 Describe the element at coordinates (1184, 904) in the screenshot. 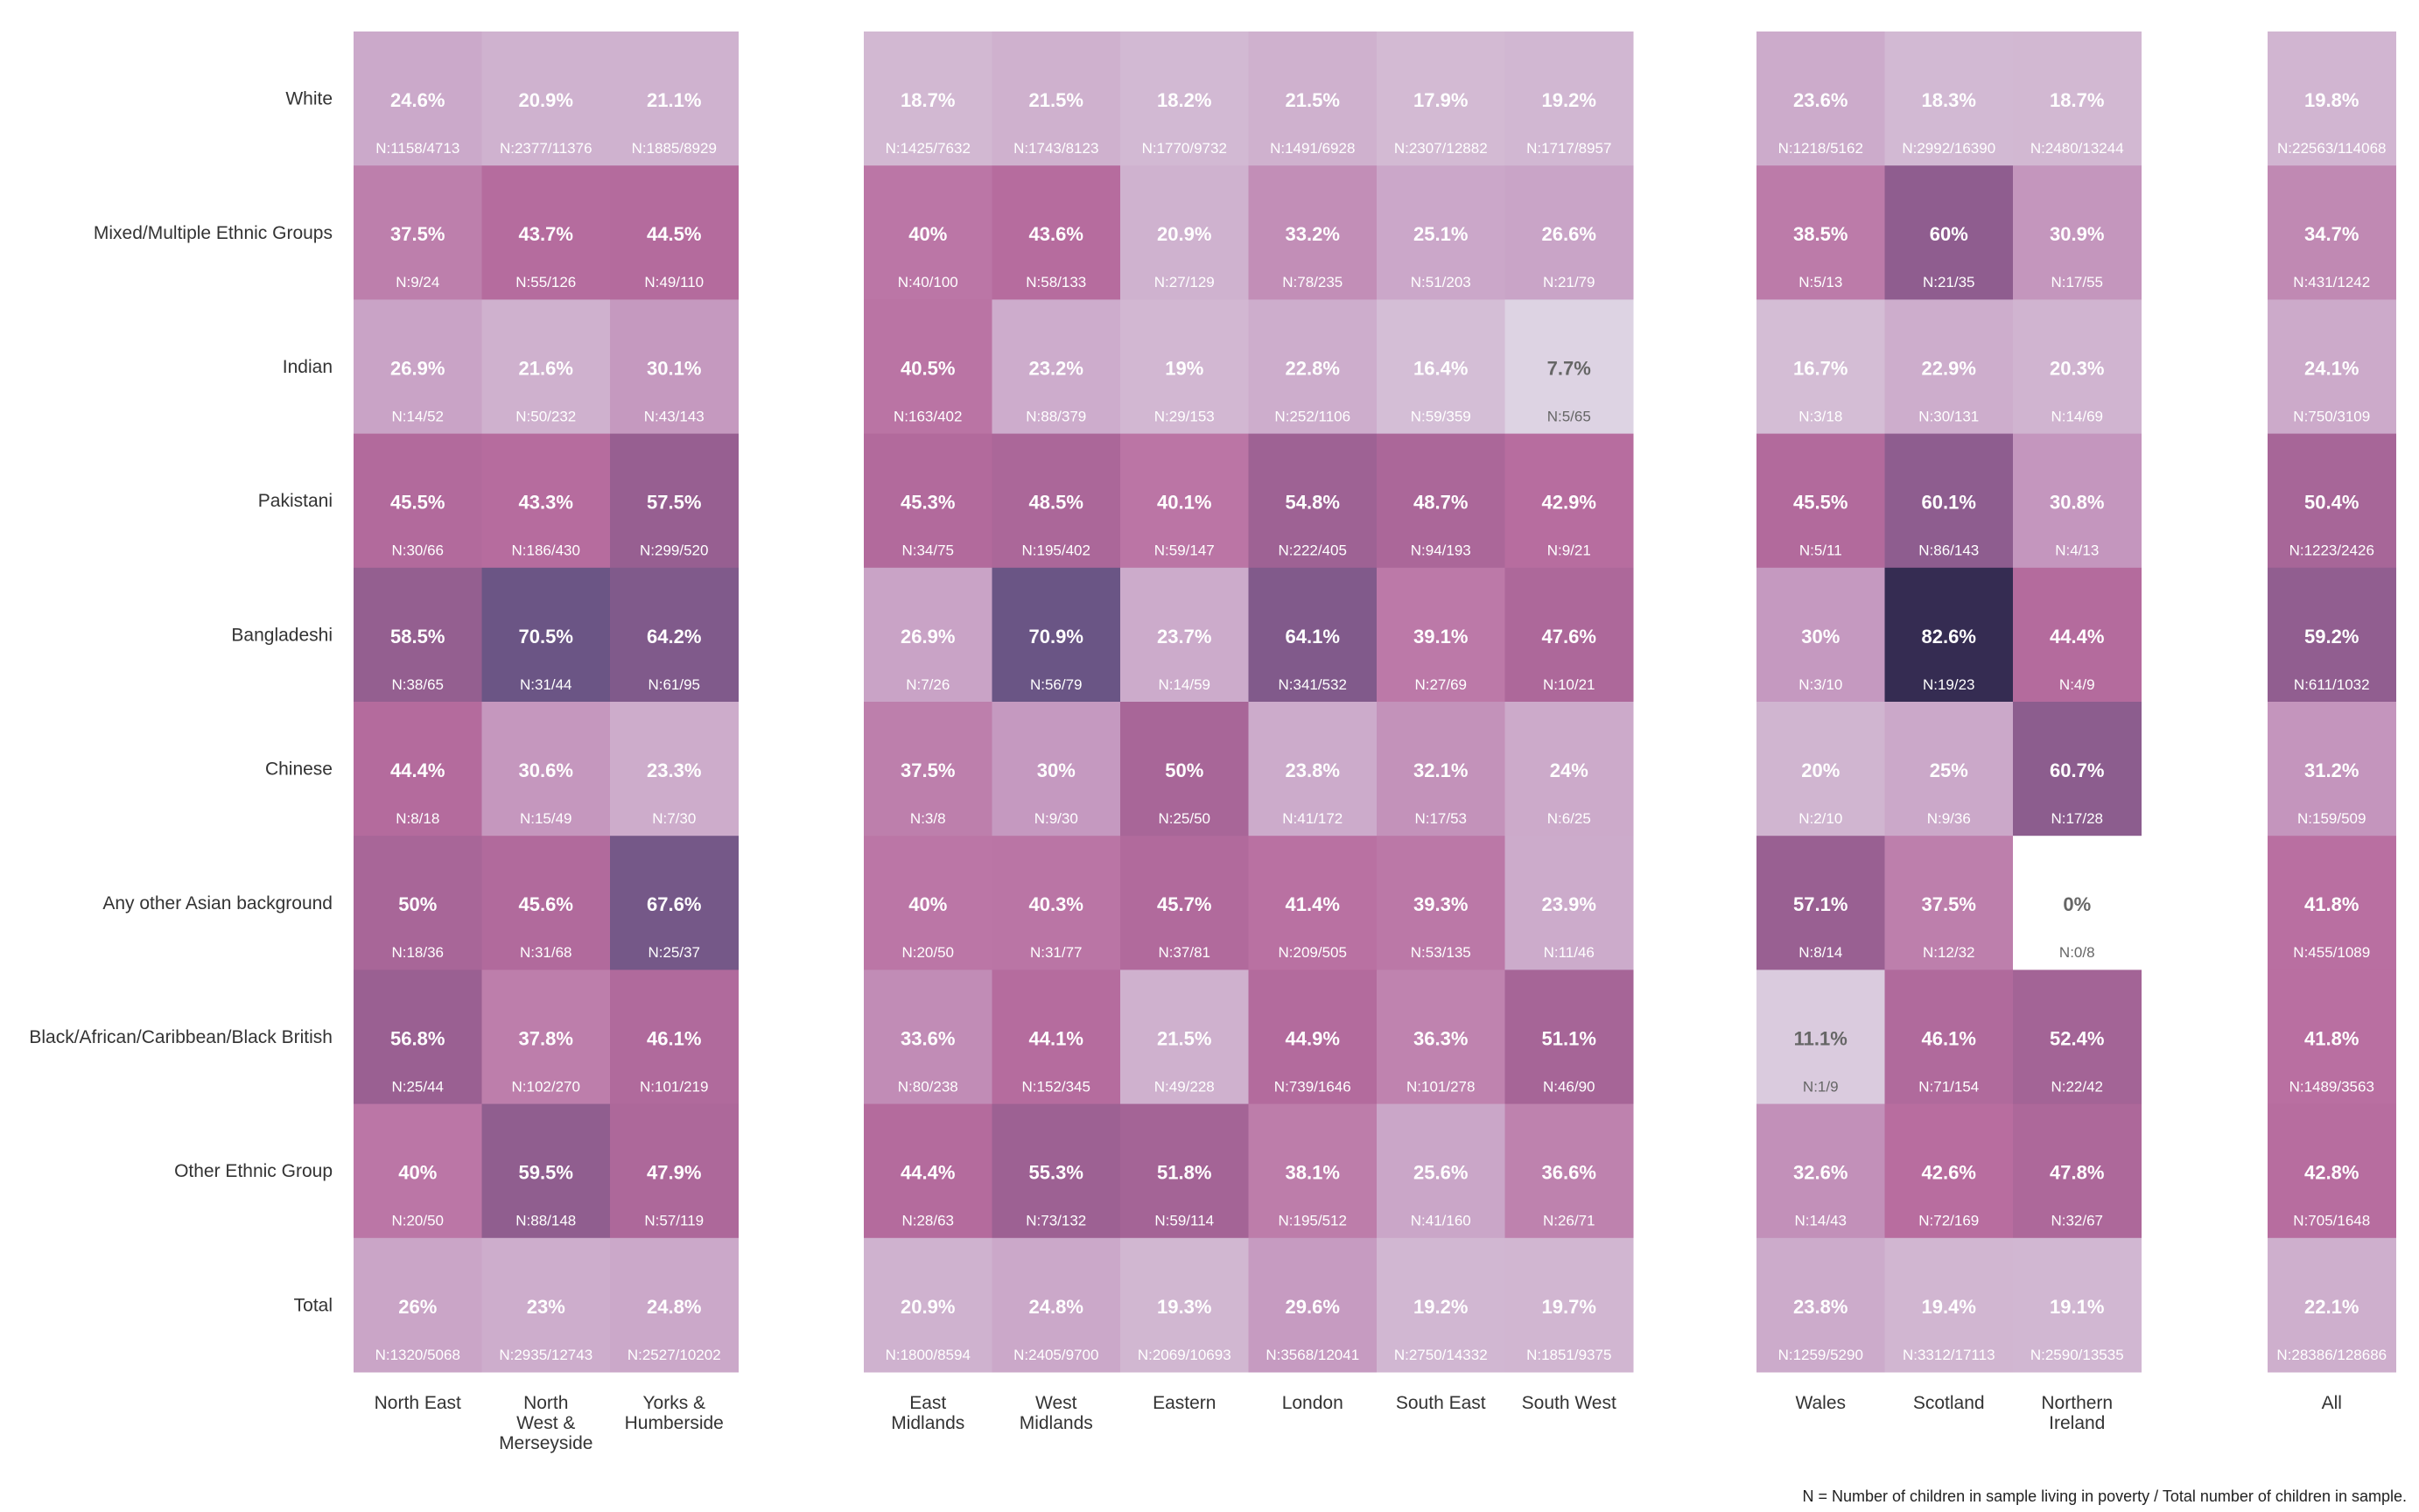

I see `cell-percent-label: 45.7%` at that location.